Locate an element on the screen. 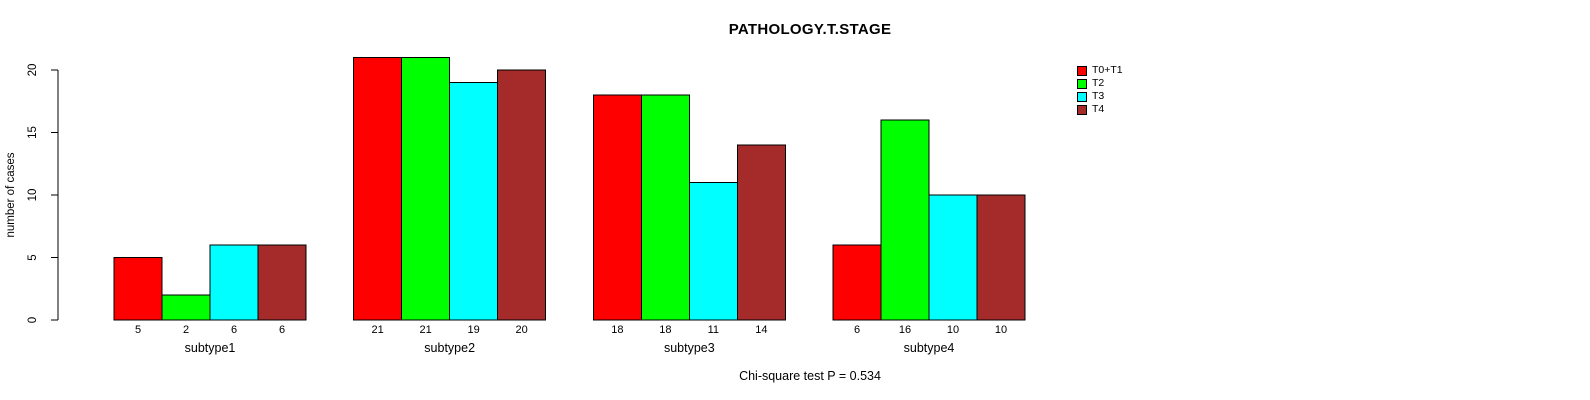 This screenshot has height=400, width=1590. legend-item: T3 is located at coordinates (1100, 96).